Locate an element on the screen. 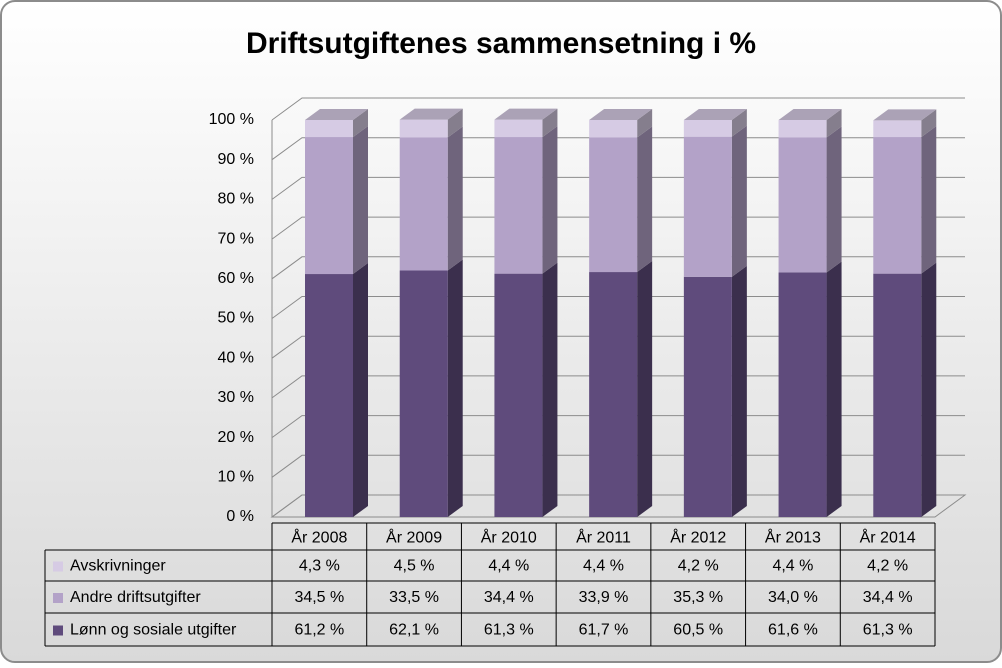 This screenshot has height=668, width=1002. value-label: 61,7 % is located at coordinates (604, 630).